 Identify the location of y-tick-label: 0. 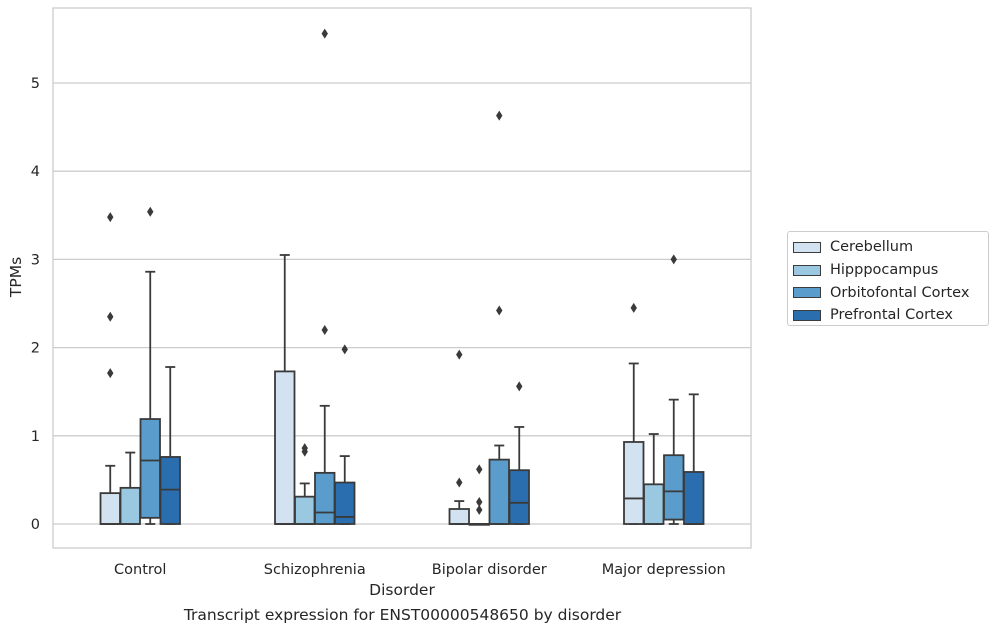
(35, 525).